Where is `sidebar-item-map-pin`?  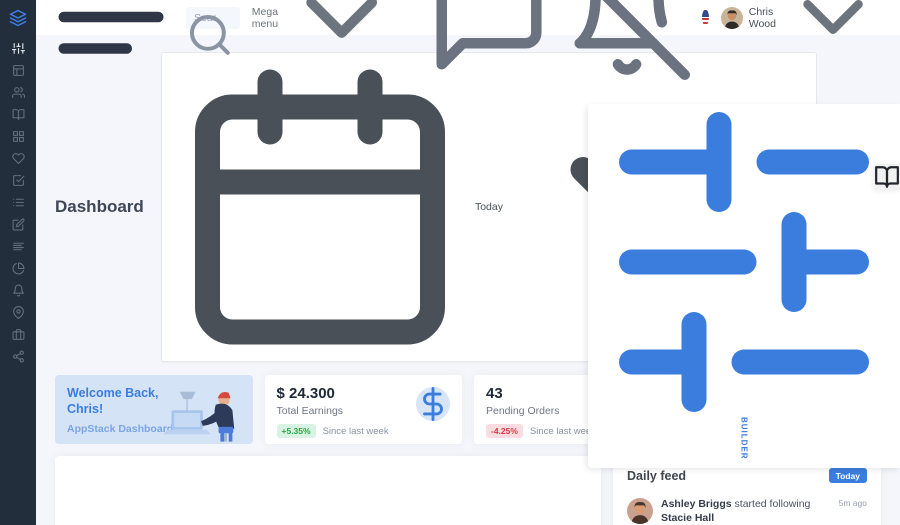 sidebar-item-map-pin is located at coordinates (18, 315).